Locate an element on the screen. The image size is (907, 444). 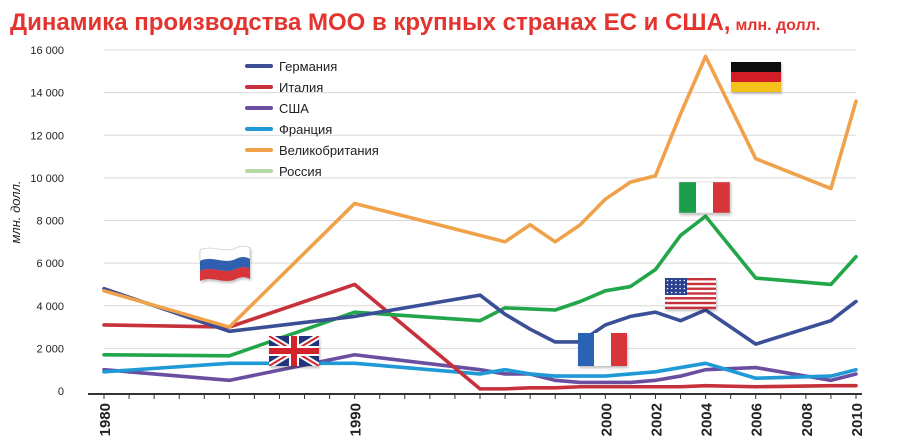
y-tick-label: 4 000 is located at coordinates (50, 307).